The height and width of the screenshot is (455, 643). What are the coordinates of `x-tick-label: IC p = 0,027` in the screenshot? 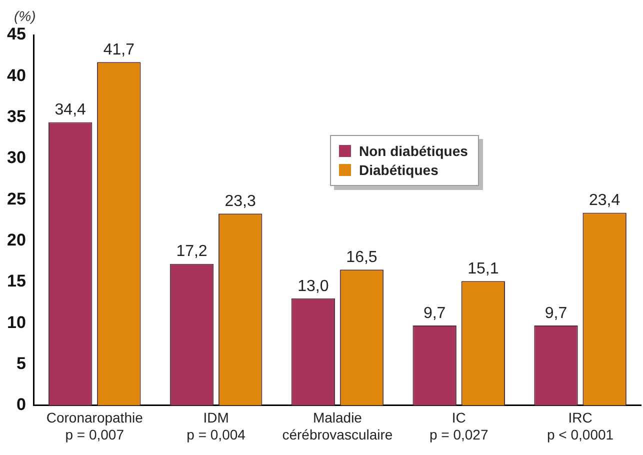 It's located at (458, 426).